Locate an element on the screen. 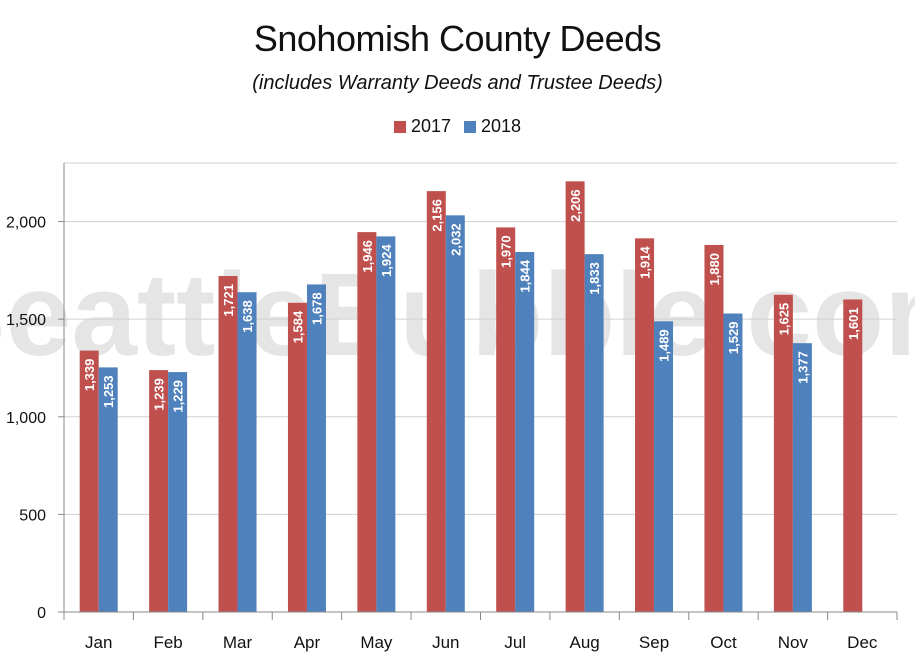 The image size is (915, 666). x-tick-label-dec: Dec is located at coordinates (862, 642).